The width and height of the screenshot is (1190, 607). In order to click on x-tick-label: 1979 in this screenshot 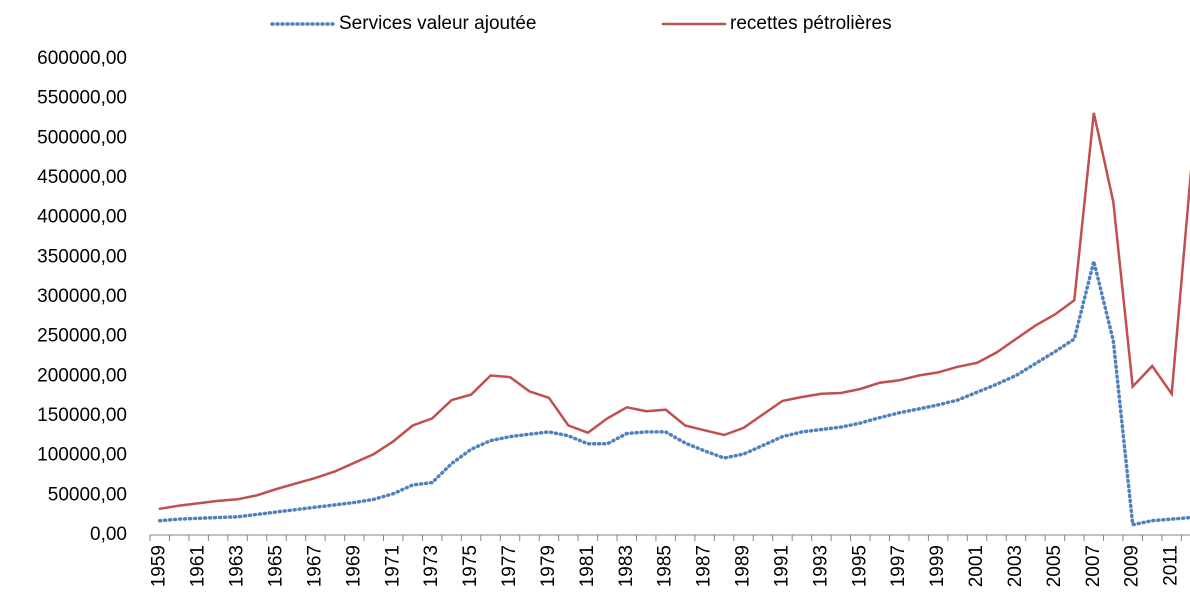, I will do `click(548, 566)`.